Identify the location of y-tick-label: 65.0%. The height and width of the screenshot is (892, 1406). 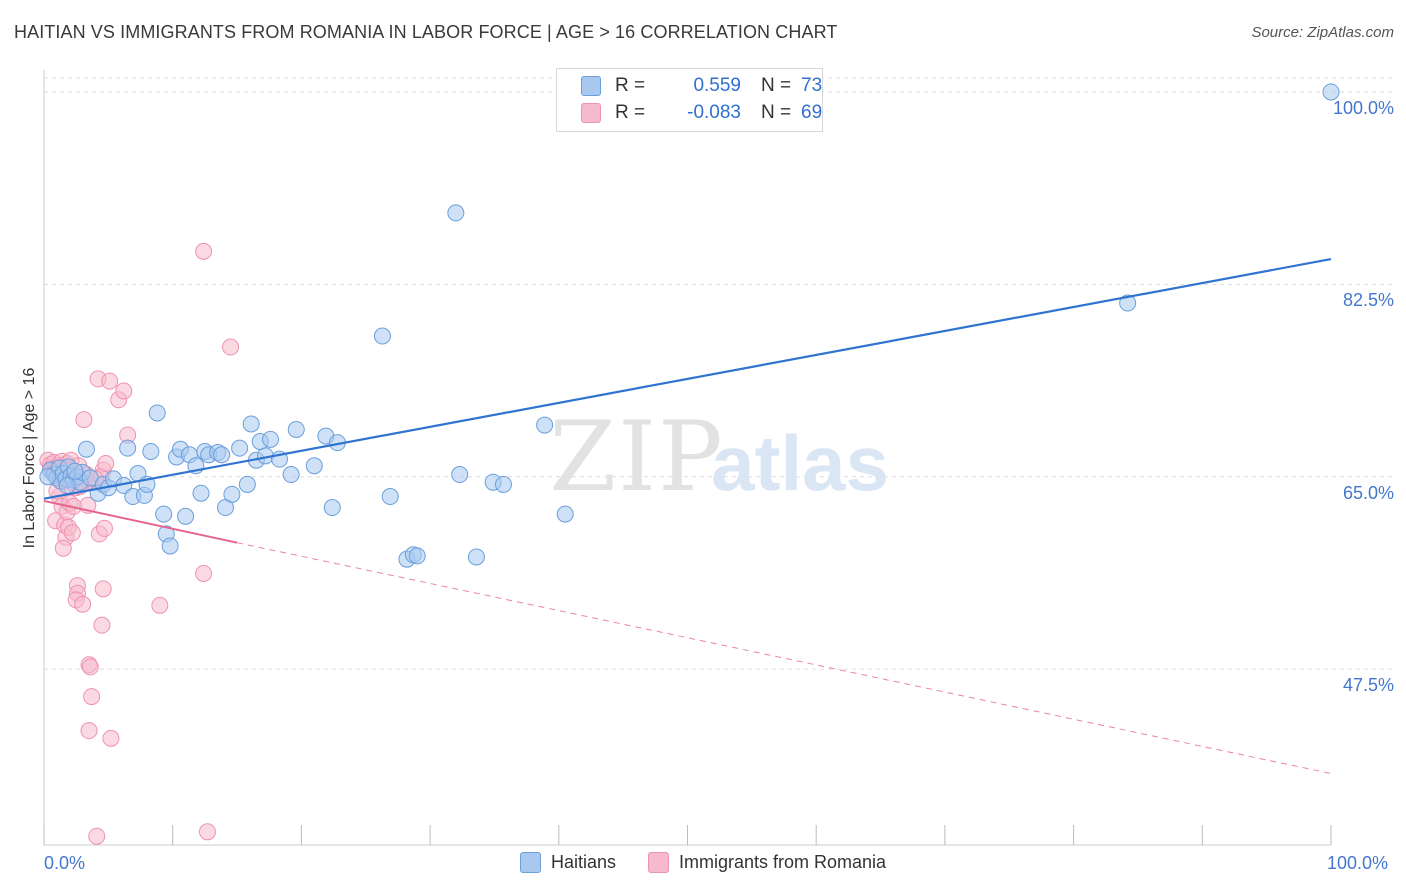
(1368, 492).